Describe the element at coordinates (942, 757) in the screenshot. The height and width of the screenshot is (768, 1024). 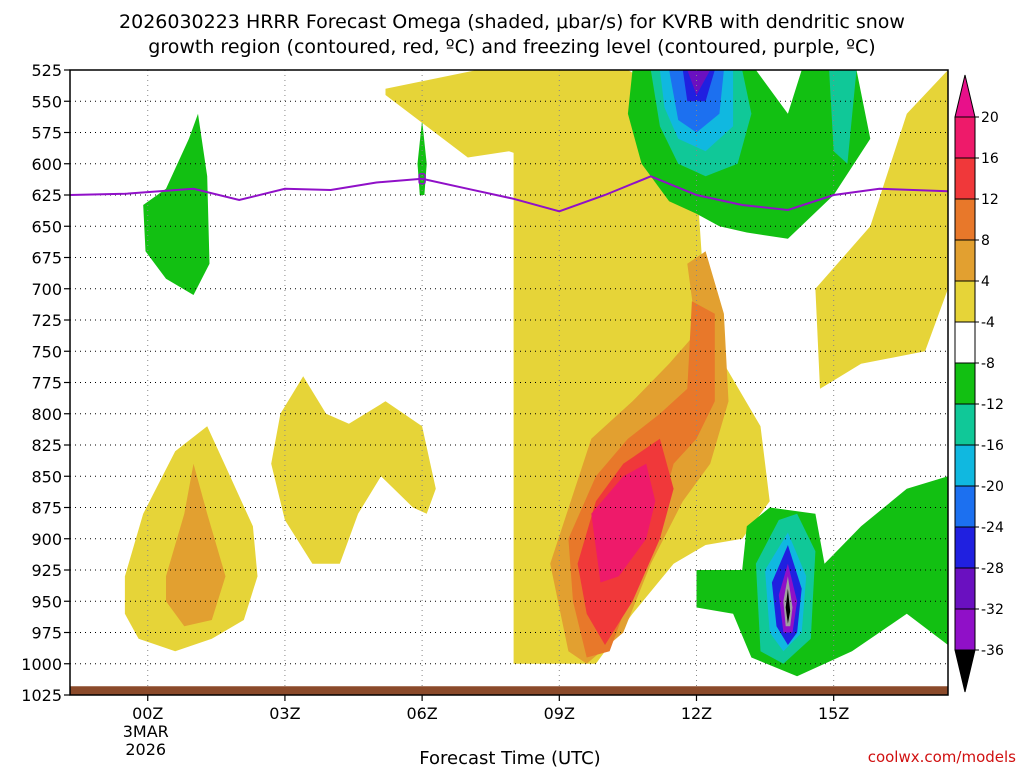
I see `credit-text: coolwx.com/models` at that location.